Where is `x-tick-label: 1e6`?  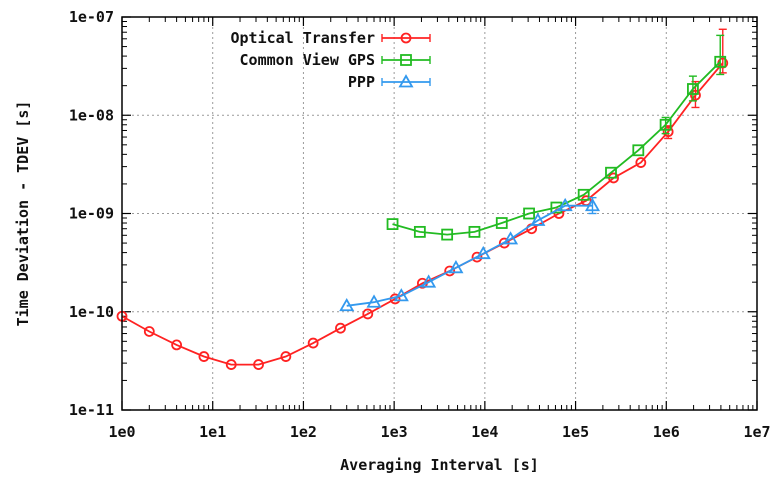 x-tick-label: 1e6 is located at coordinates (666, 432).